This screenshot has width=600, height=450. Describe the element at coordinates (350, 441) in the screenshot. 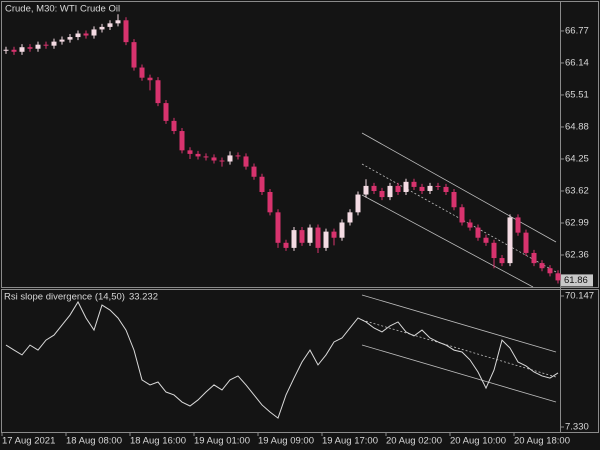

I see `x-tick-label: 19 Aug 17:00` at that location.